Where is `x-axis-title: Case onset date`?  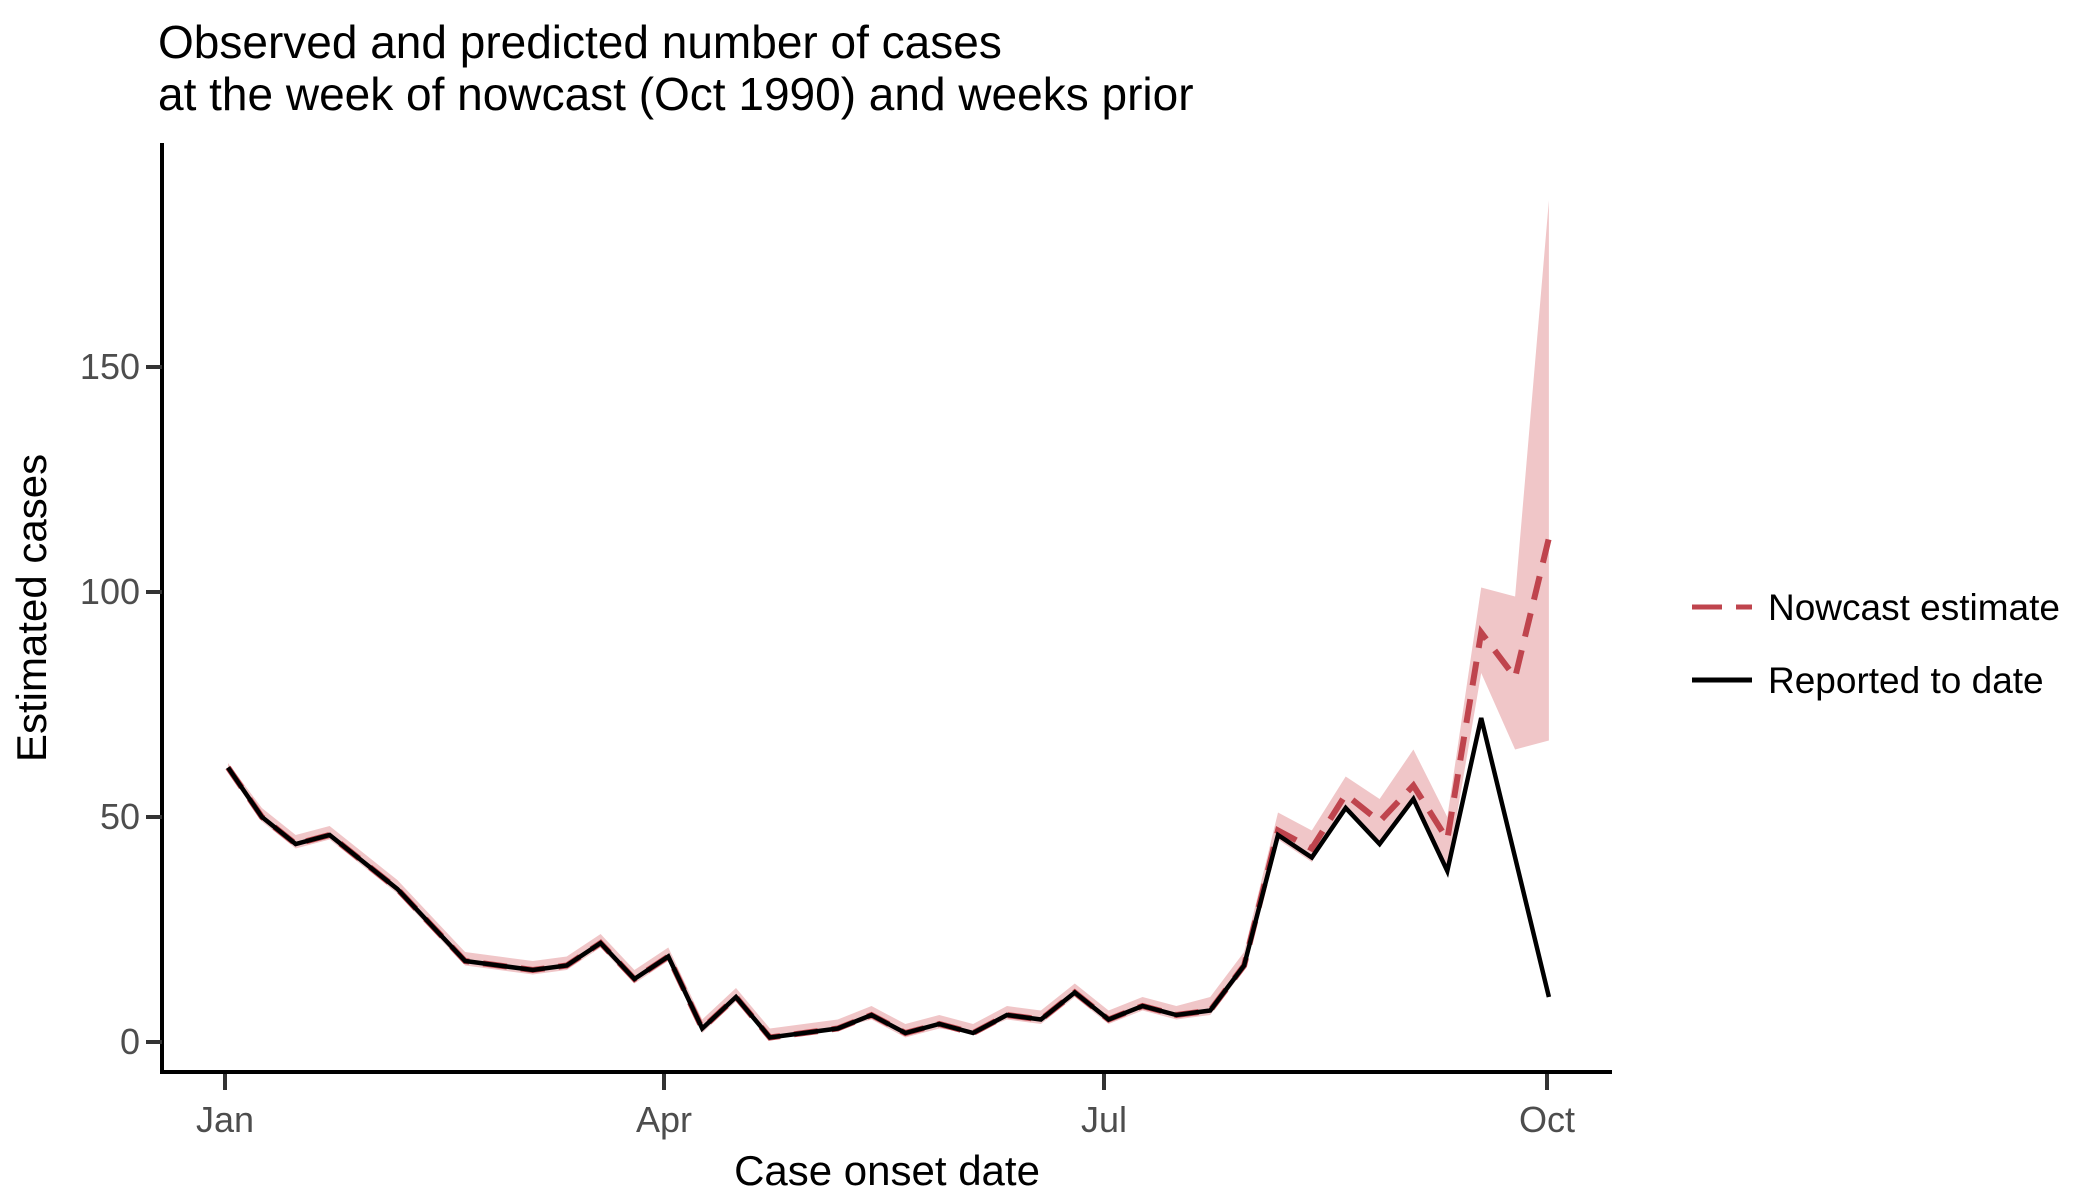 x-axis-title: Case onset date is located at coordinates (887, 1170).